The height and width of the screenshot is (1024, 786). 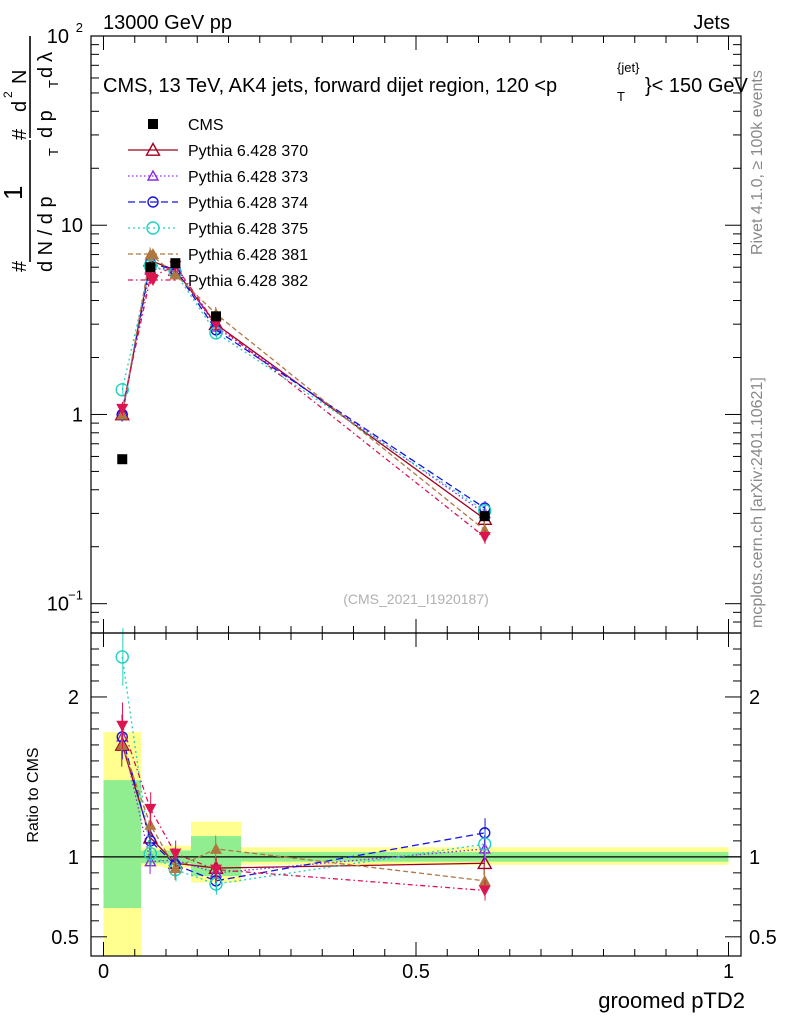 I want to click on main-y-label: # 1 d N / d p T # d N 2 d p T d λ, so click(x=30, y=154).